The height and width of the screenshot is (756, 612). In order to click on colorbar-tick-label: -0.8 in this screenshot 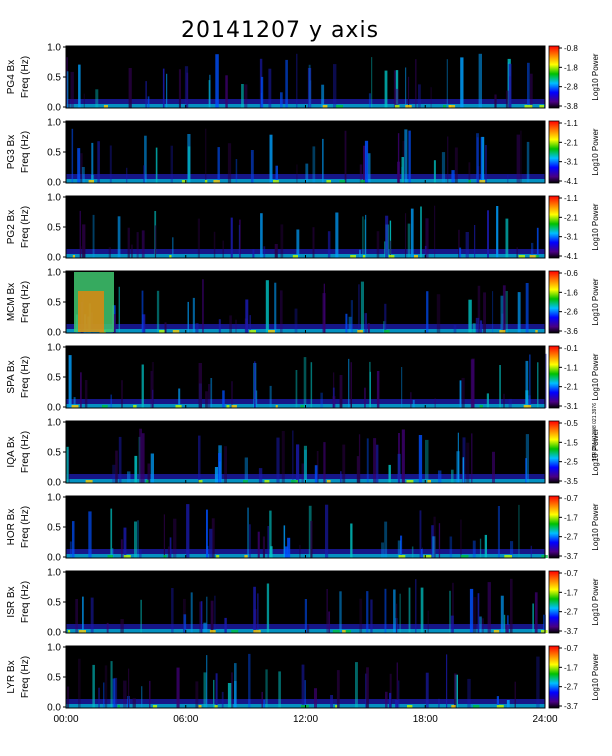, I will do `click(571, 48)`.